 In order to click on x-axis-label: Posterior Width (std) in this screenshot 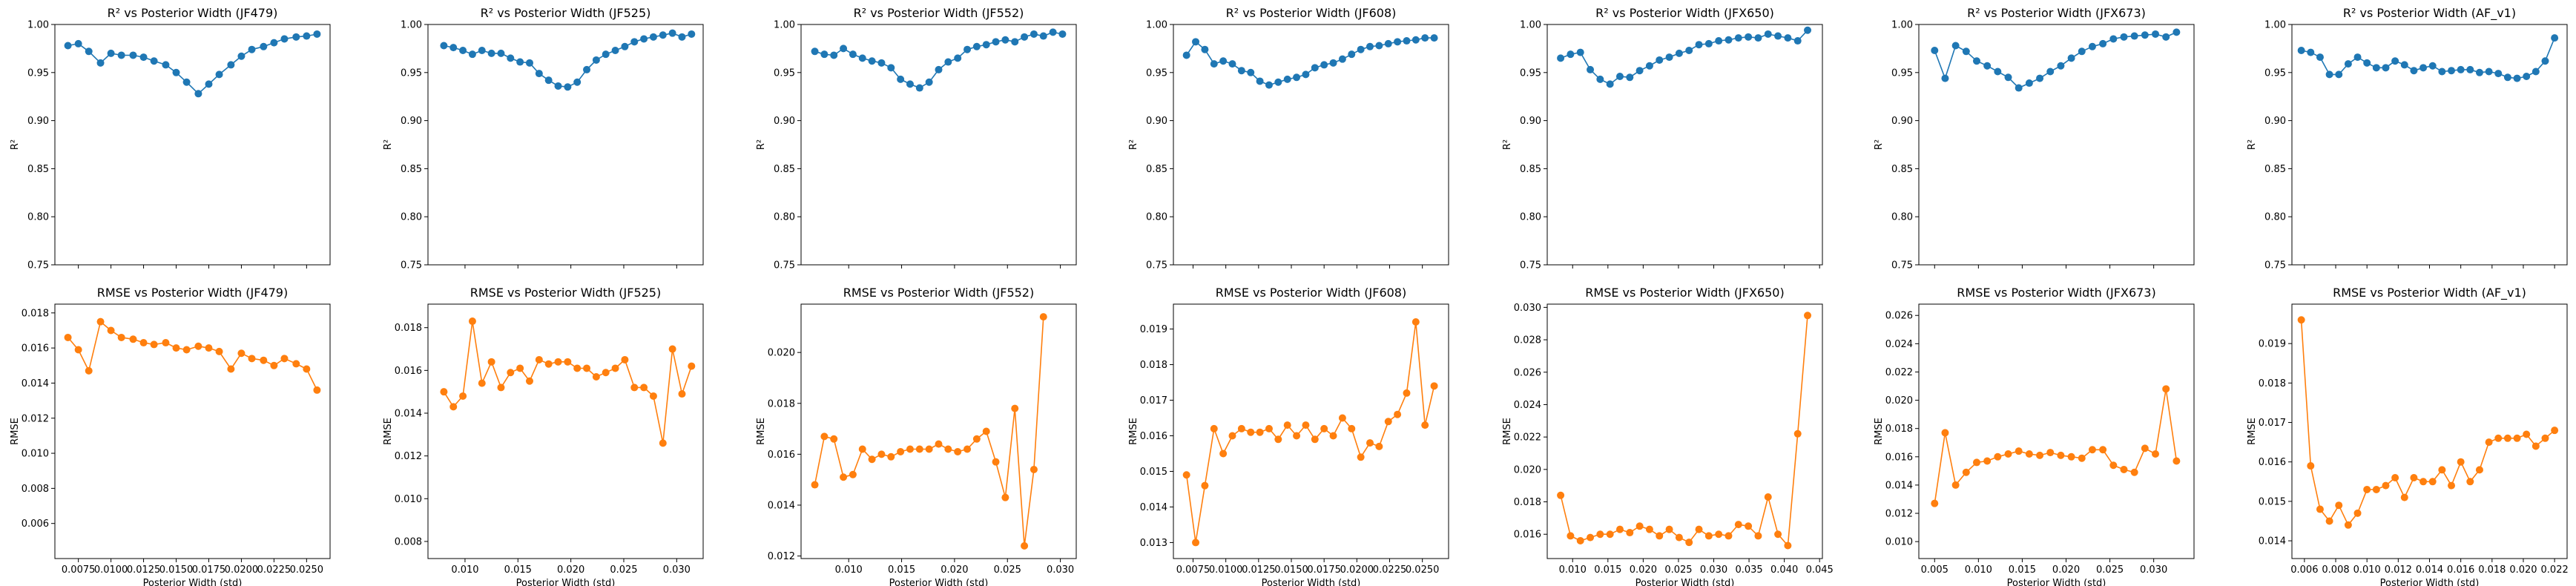, I will do `click(566, 582)`.